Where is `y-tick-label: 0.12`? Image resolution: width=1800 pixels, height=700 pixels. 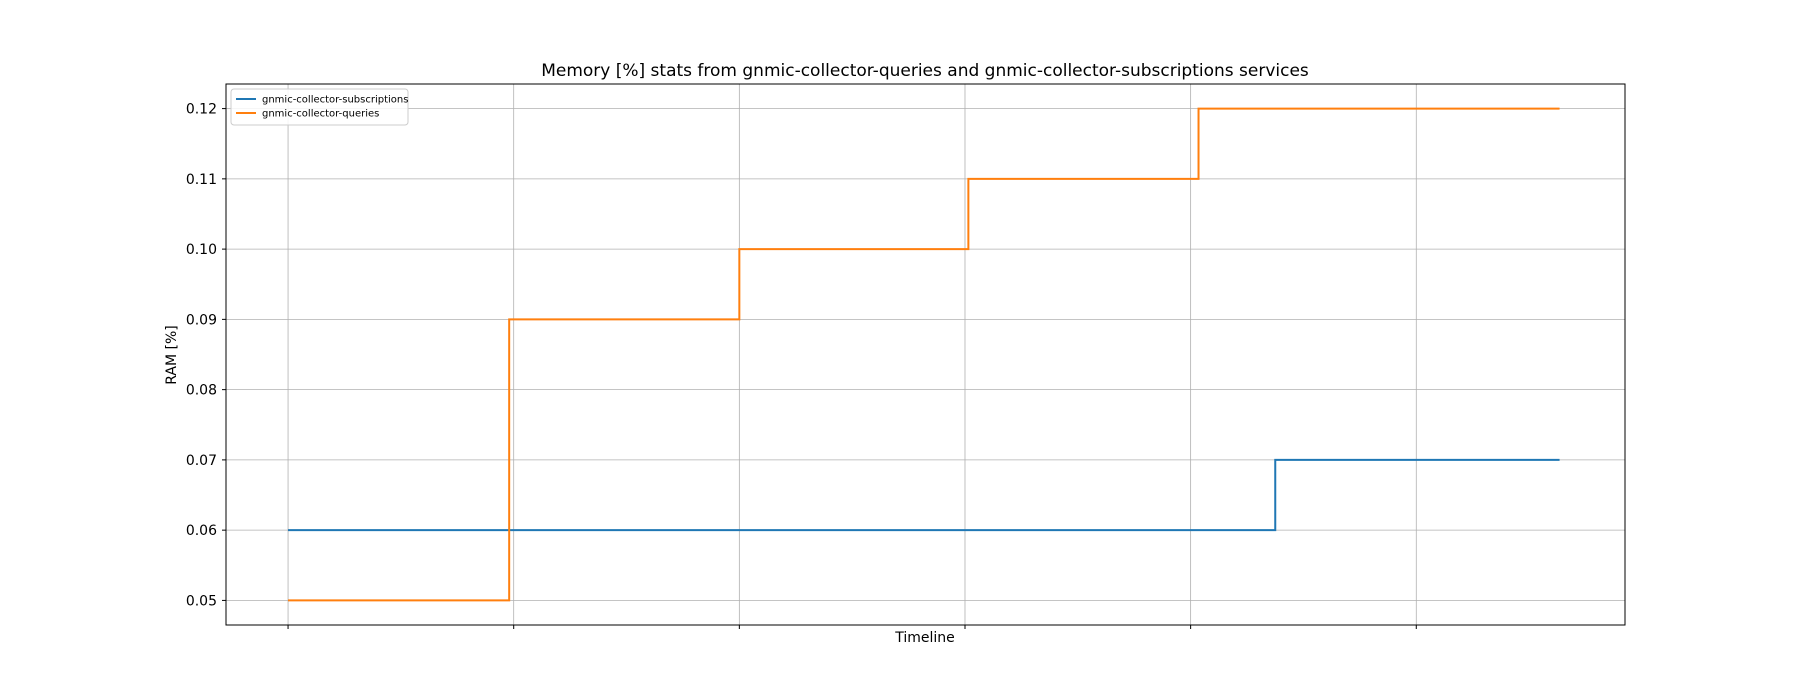 y-tick-label: 0.12 is located at coordinates (201, 110).